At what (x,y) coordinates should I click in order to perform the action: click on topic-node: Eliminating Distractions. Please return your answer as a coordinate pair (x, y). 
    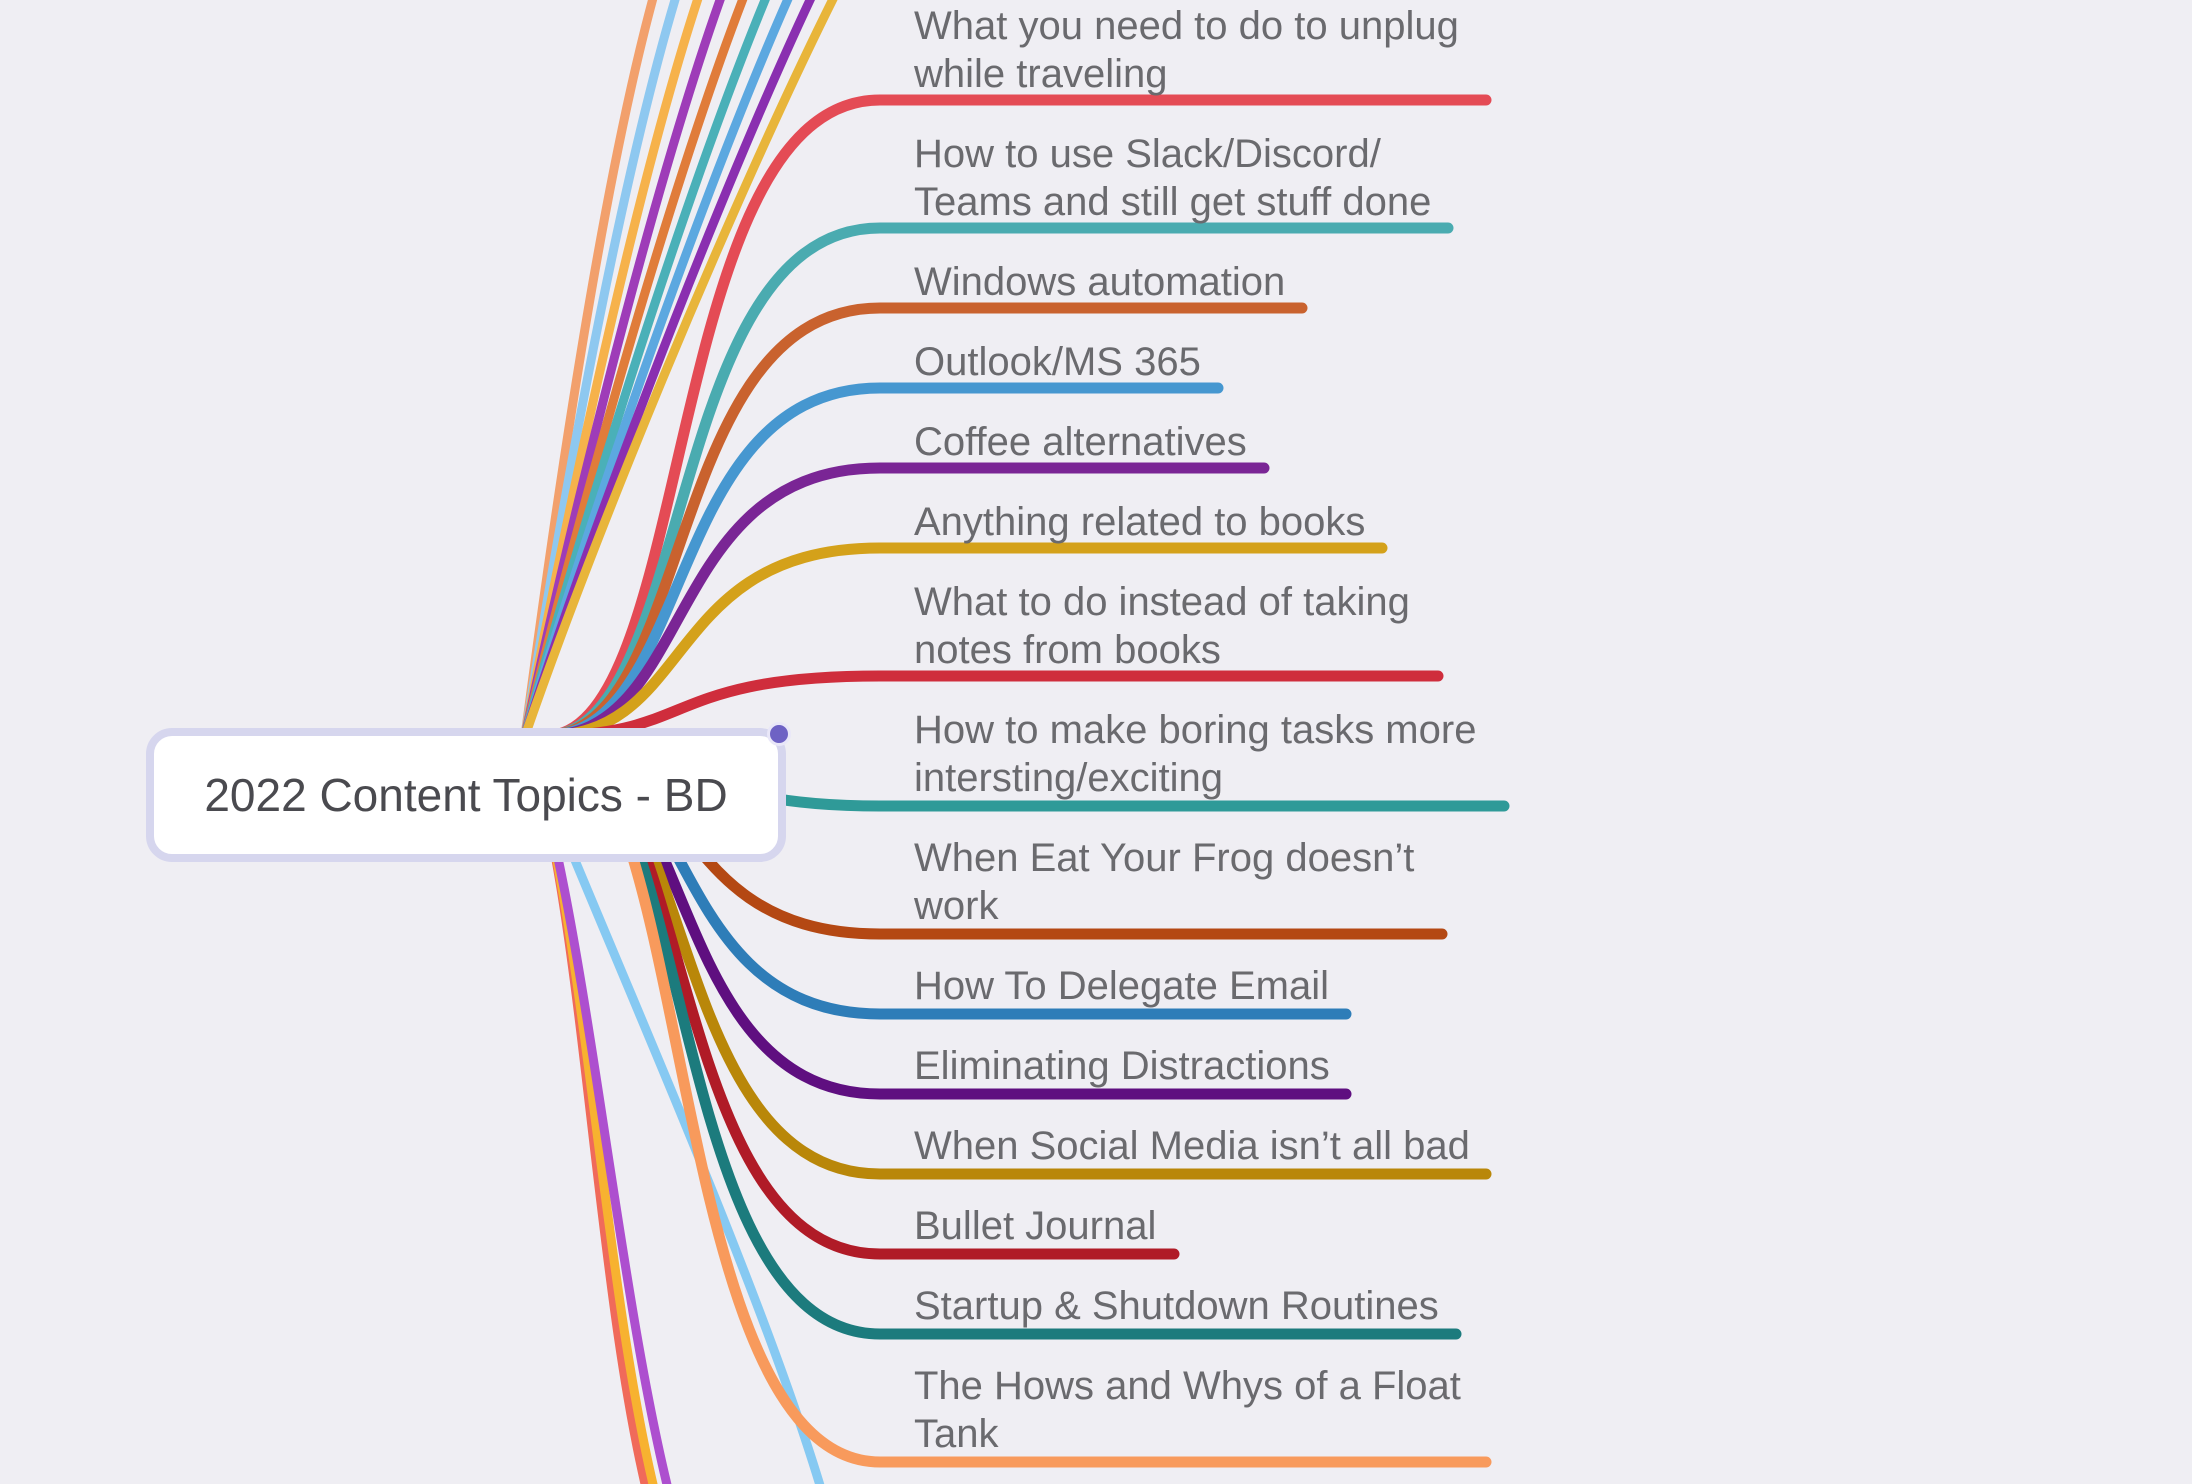
    Looking at the image, I should click on (1122, 1066).